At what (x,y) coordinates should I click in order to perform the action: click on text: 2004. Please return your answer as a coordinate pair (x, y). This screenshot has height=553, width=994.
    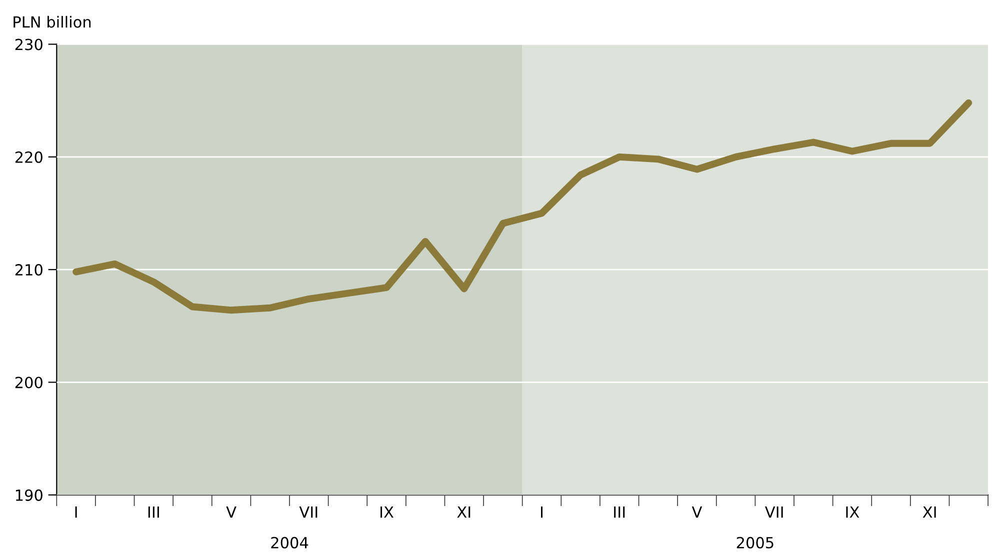
    Looking at the image, I should click on (289, 542).